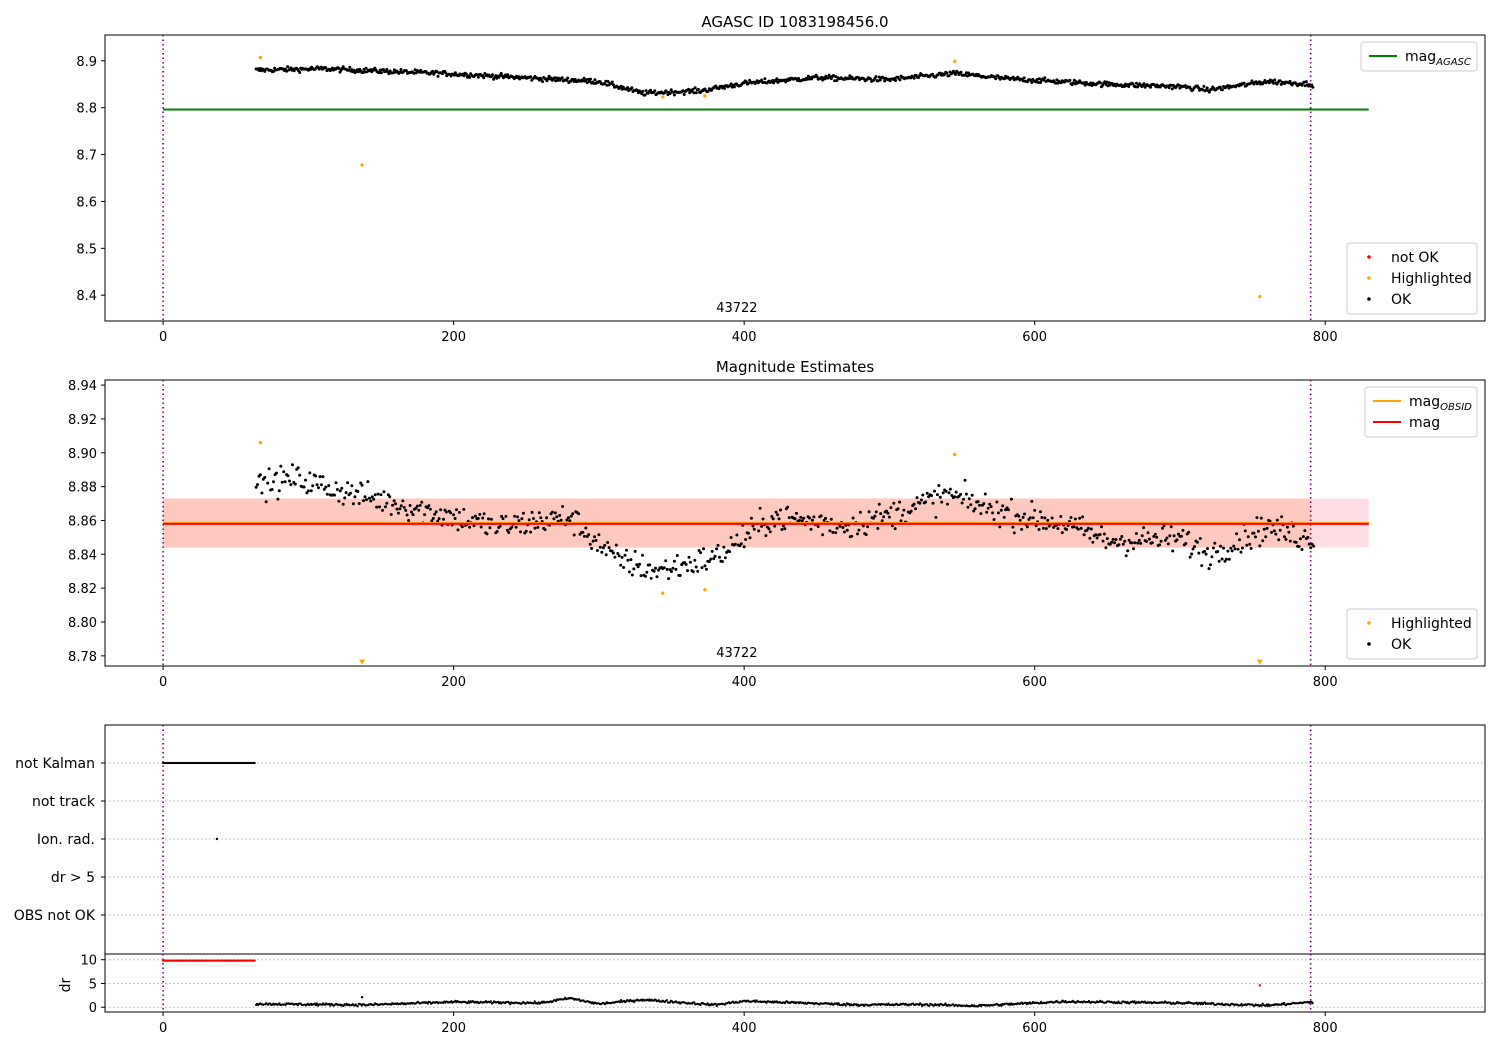 The height and width of the screenshot is (1050, 1500). Describe the element at coordinates (362, 662) in the screenshot. I see `highlighted-offscale-marker` at that location.